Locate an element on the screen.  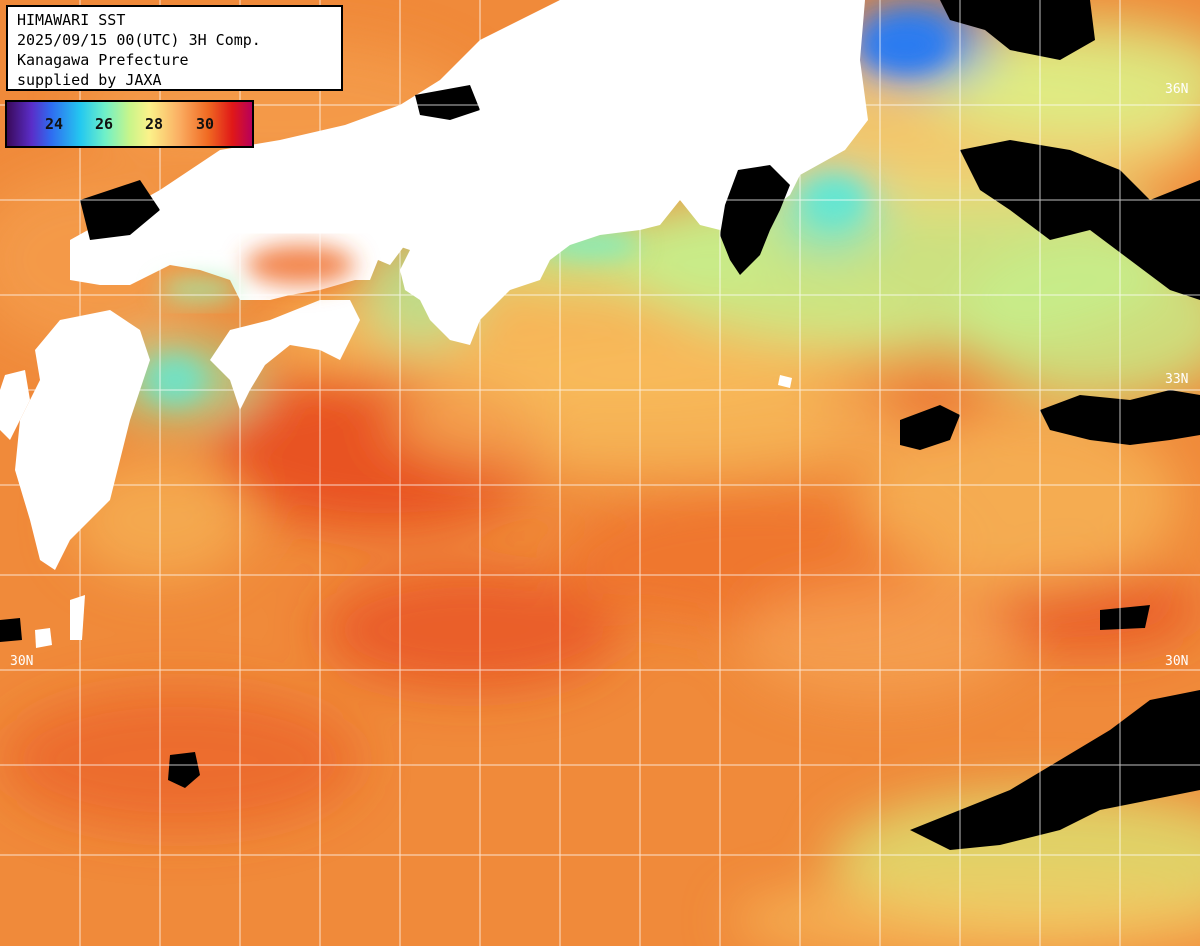
credit-line: supplied by JAXA is located at coordinates (89, 80).